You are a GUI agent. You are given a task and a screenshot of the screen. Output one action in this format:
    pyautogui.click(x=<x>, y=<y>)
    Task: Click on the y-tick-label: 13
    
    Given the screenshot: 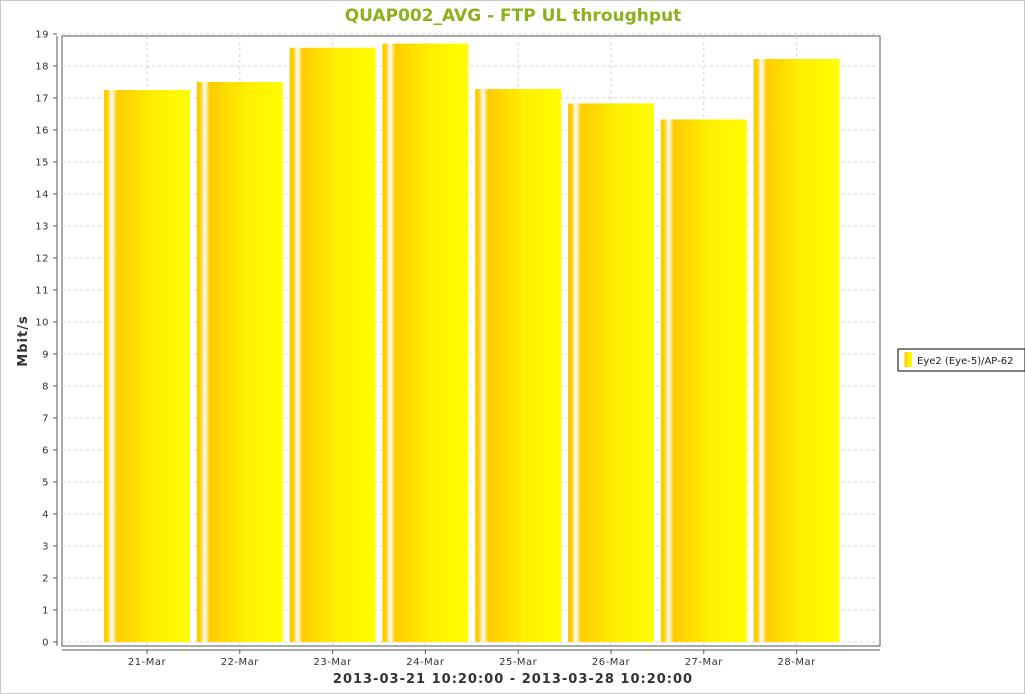 What is the action you would take?
    pyautogui.click(x=42, y=227)
    